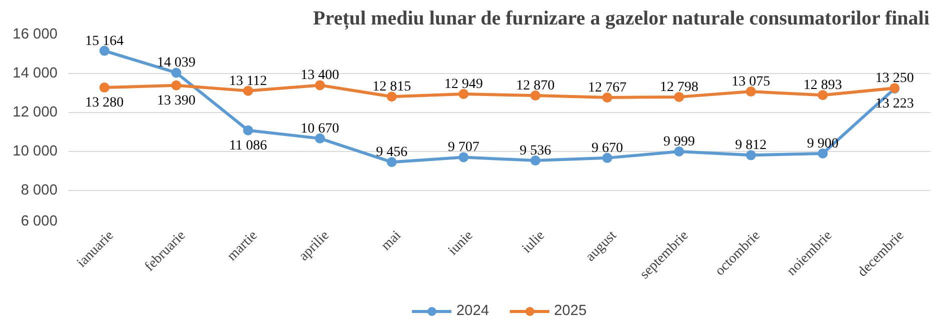 The height and width of the screenshot is (331, 941). What do you see at coordinates (894, 78) in the screenshot?
I see `data-label: 13 250` at bounding box center [894, 78].